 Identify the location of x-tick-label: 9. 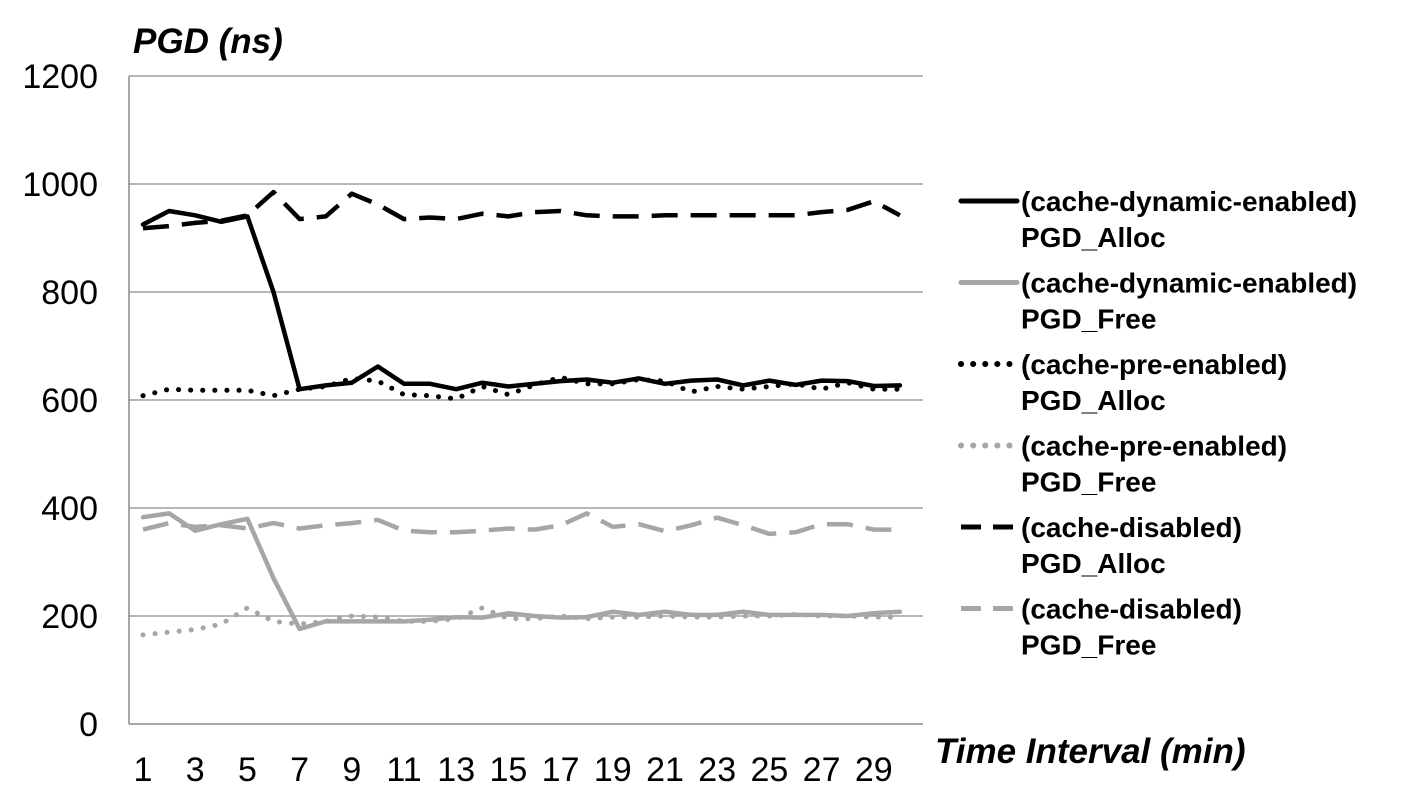
(351, 770).